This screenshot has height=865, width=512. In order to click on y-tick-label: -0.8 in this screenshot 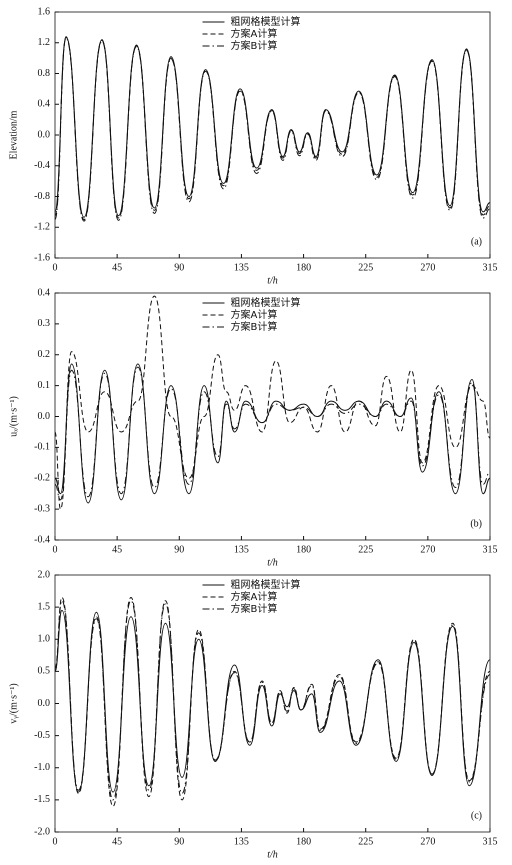, I will do `click(42, 196)`.